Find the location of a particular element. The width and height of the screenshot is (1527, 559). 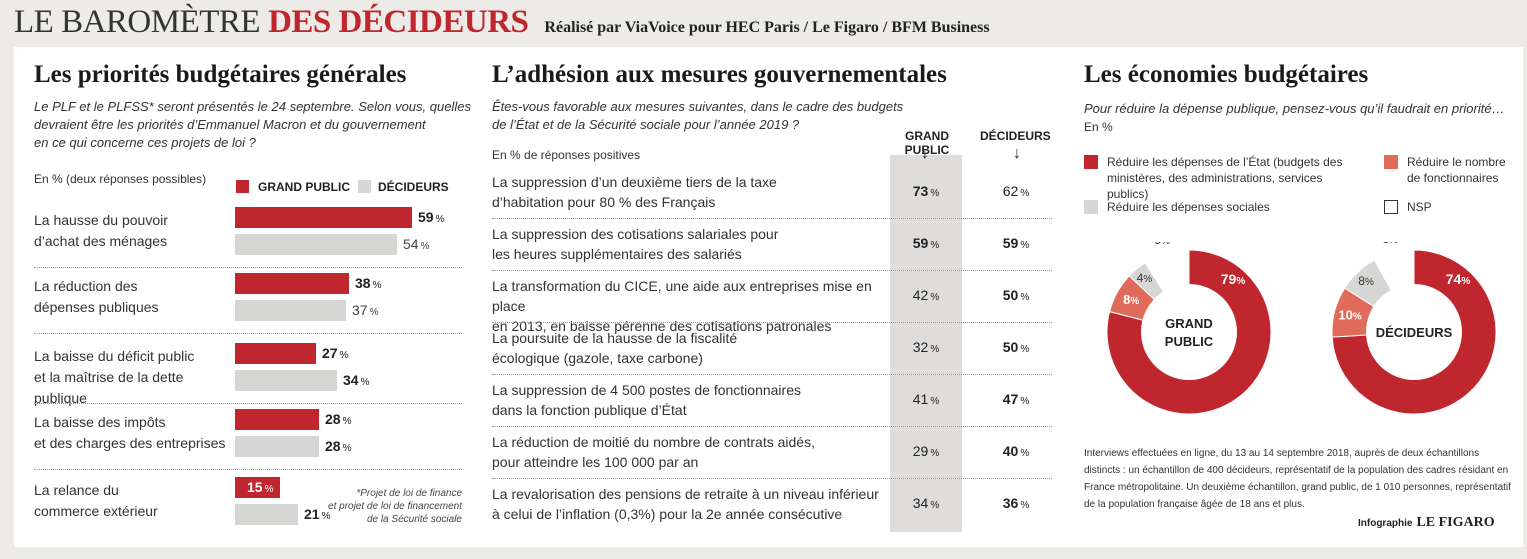

value-number: 73 is located at coordinates (920, 191).